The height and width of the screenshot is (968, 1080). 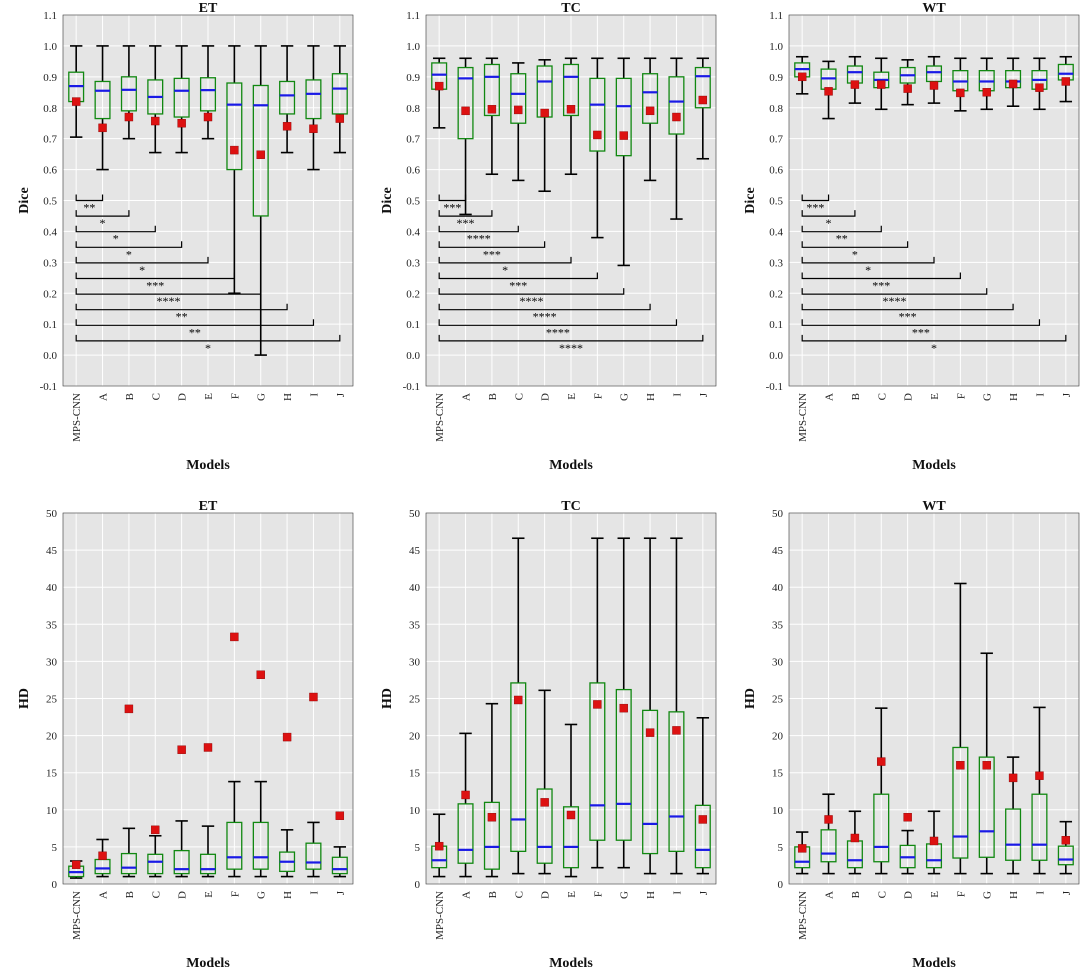 I want to click on y-tick-label: 0.8, so click(x=776, y=109).